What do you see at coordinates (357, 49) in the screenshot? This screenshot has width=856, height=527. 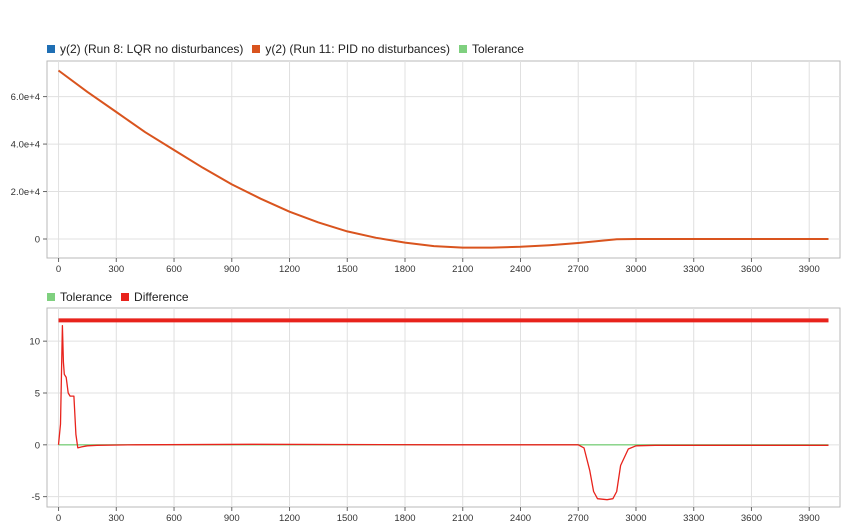 I see `legend-label: y(2) (Run 11: PID no disturbances)` at bounding box center [357, 49].